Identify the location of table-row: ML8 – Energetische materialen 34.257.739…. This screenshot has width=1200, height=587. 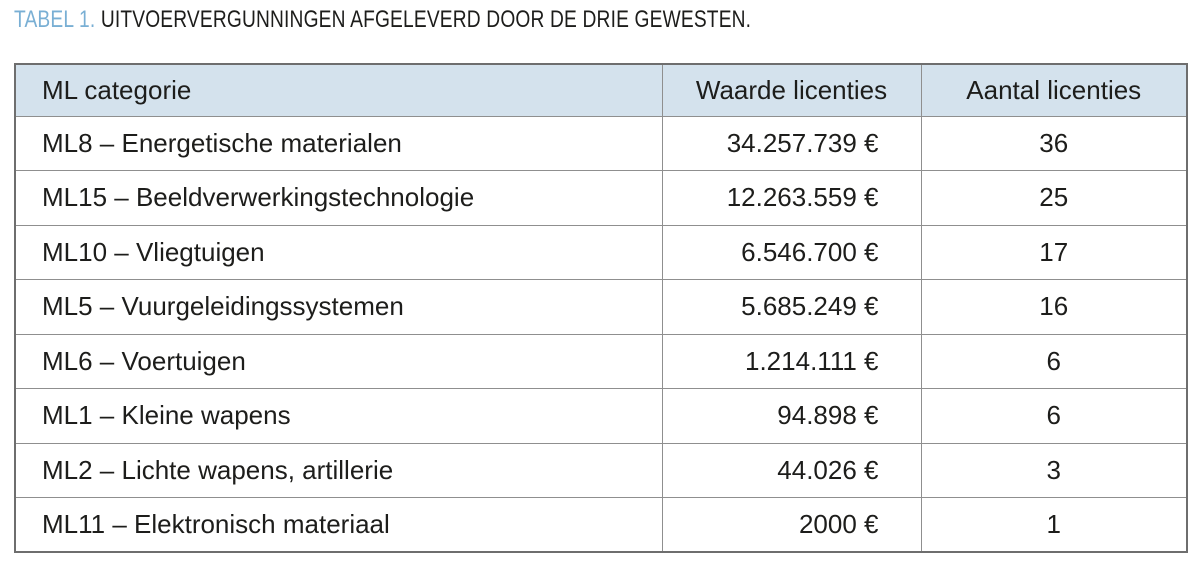
(601, 143).